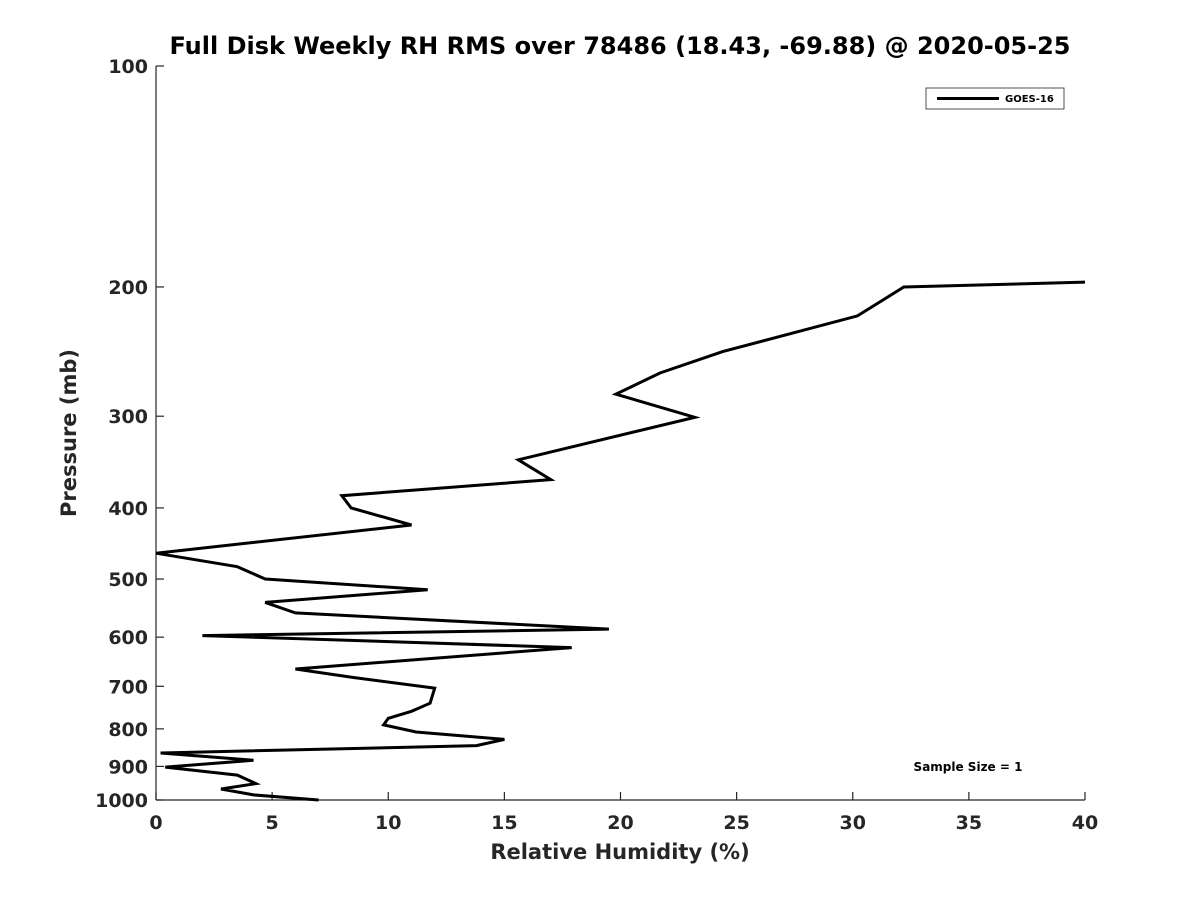 The height and width of the screenshot is (900, 1200). Describe the element at coordinates (128, 509) in the screenshot. I see `y-tick-label: 400` at that location.